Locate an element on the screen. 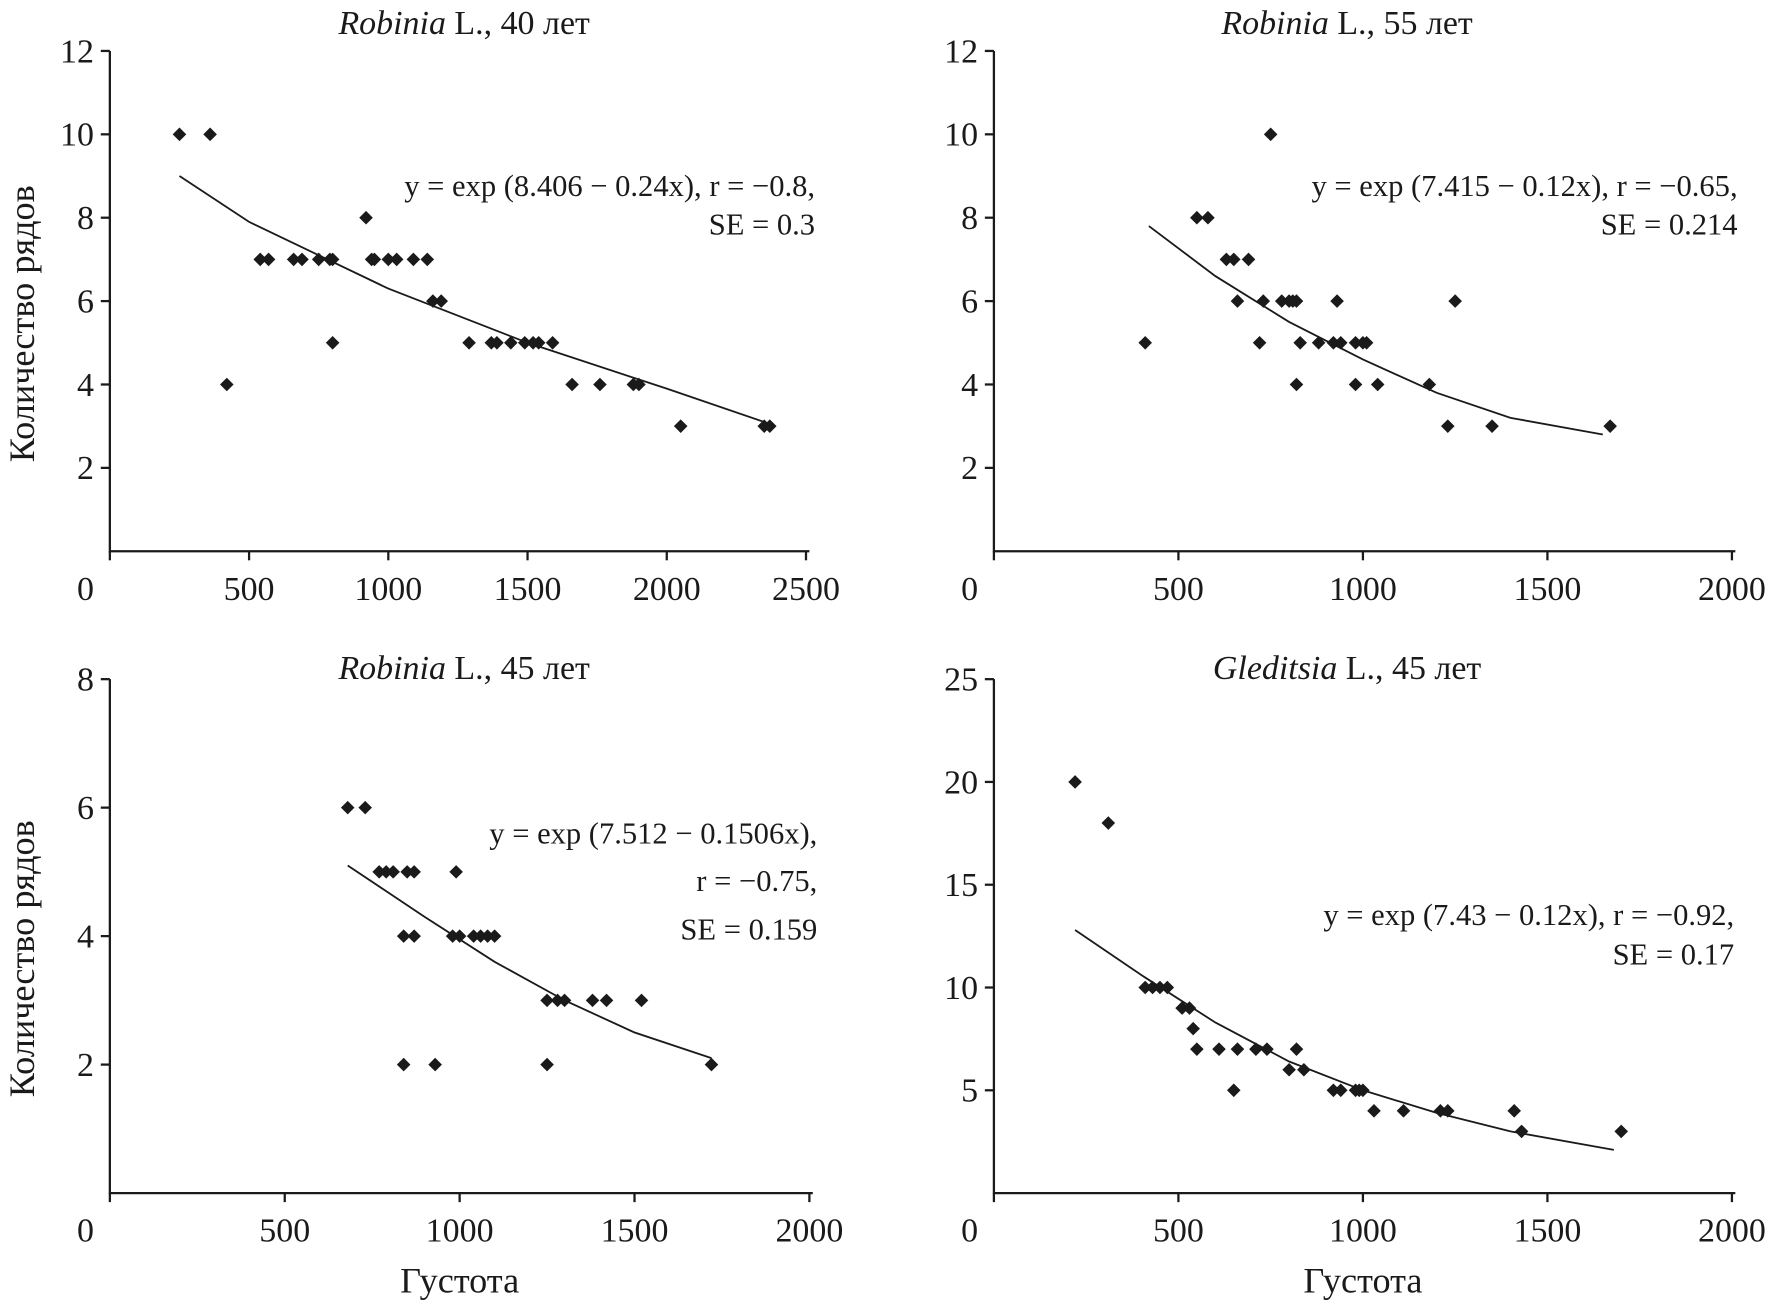  equation: y = exp (8.406 − 0.24x), r = −0.8, is located at coordinates (609, 186).